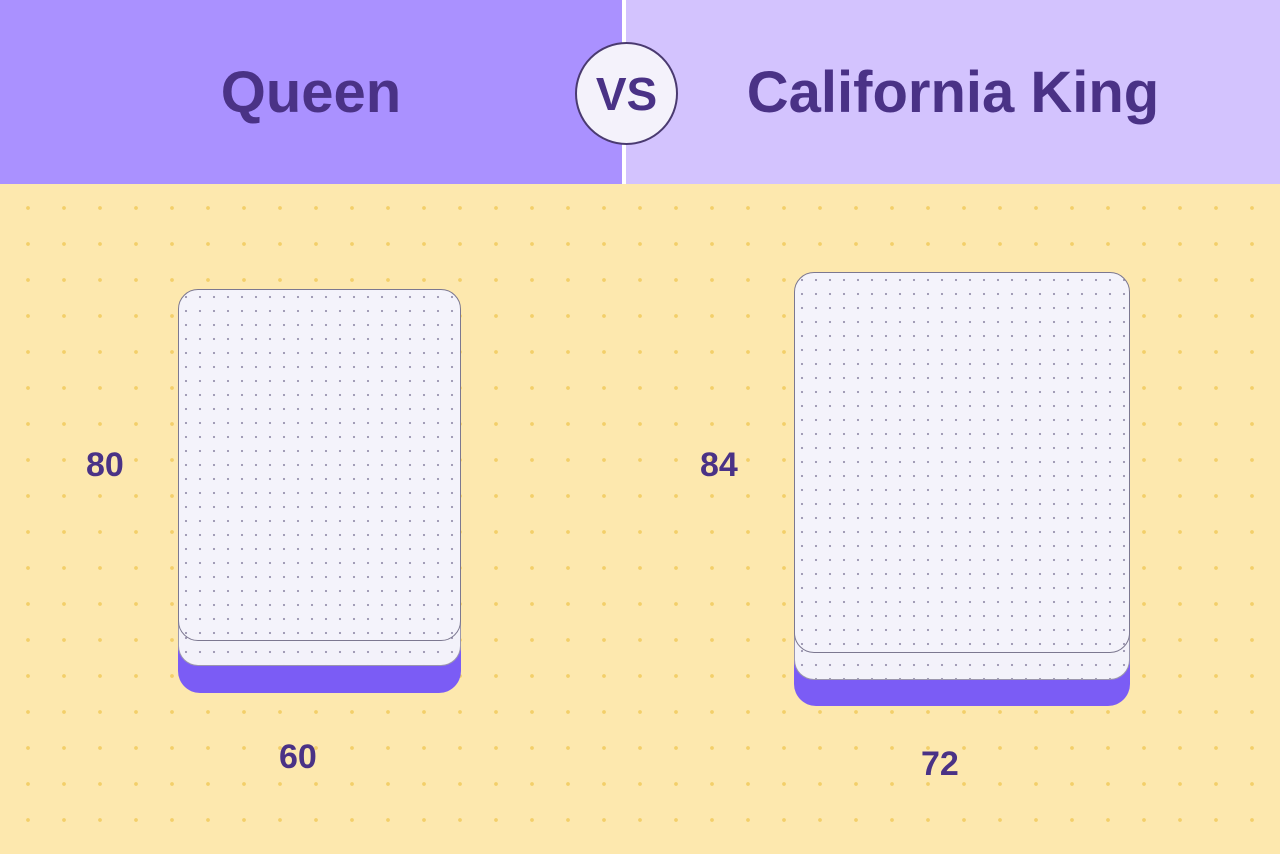 The image size is (1280, 854). I want to click on california-king-length-label: 84, so click(719, 465).